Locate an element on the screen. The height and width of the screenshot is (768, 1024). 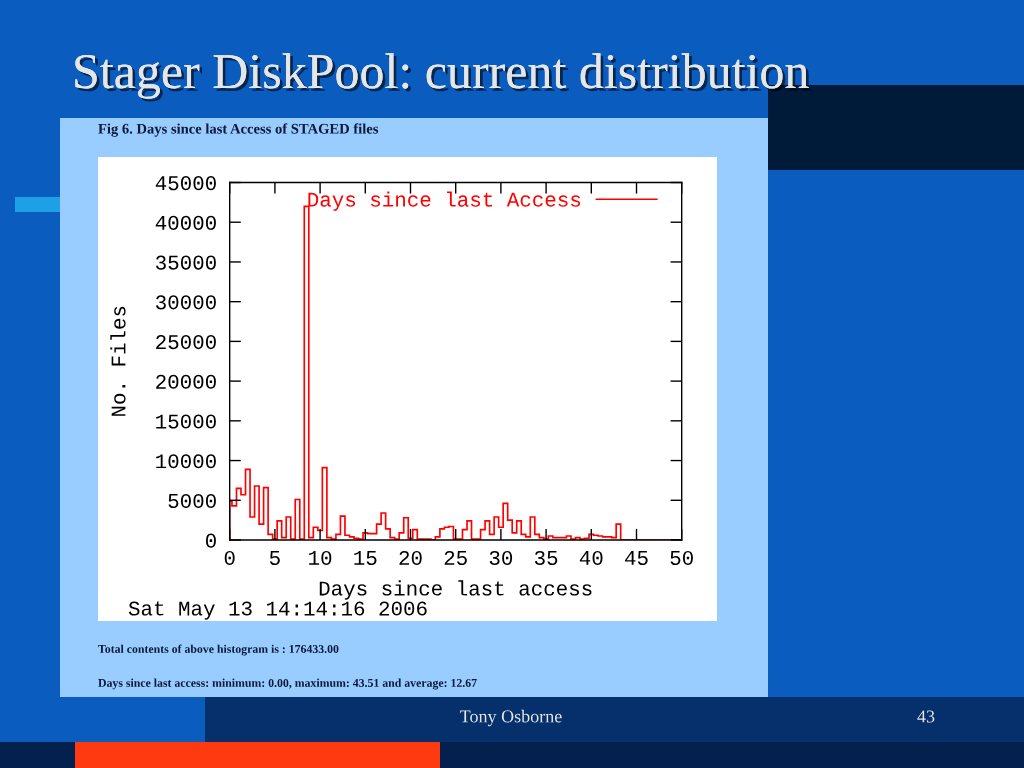
chart-title: Stager DiskPool: current distribution is located at coordinates (443, 77).